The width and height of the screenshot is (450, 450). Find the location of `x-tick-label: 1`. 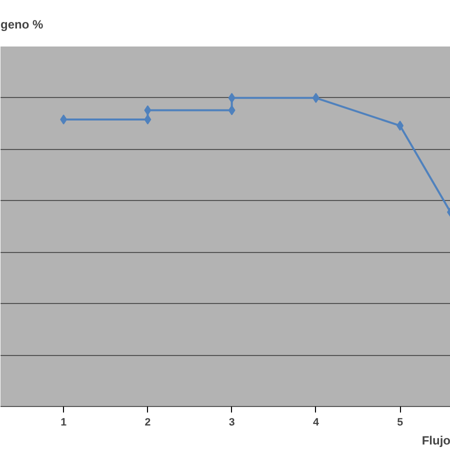

x-tick-label: 1 is located at coordinates (63, 422).